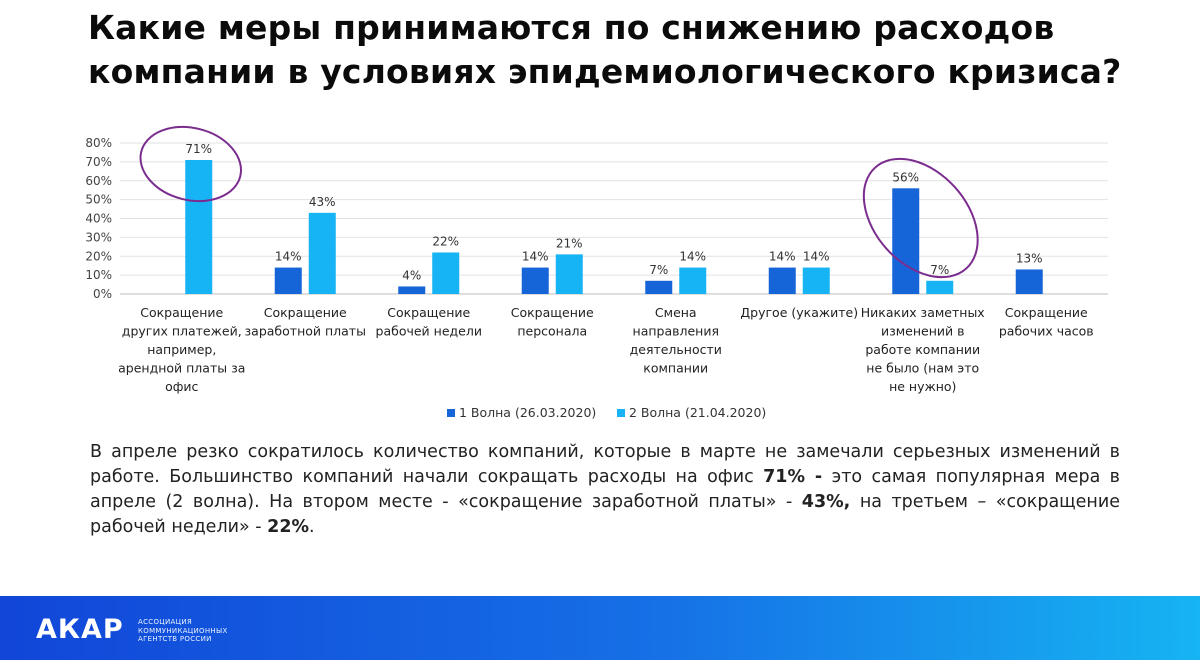 The width and height of the screenshot is (1200, 660). Describe the element at coordinates (98, 200) in the screenshot. I see `y-tick-label: 50%` at that location.